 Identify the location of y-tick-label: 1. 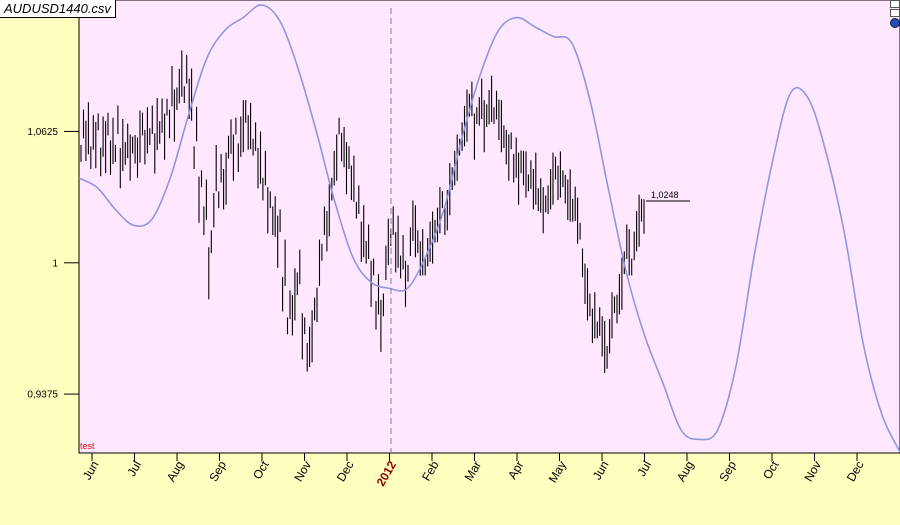
(55, 263).